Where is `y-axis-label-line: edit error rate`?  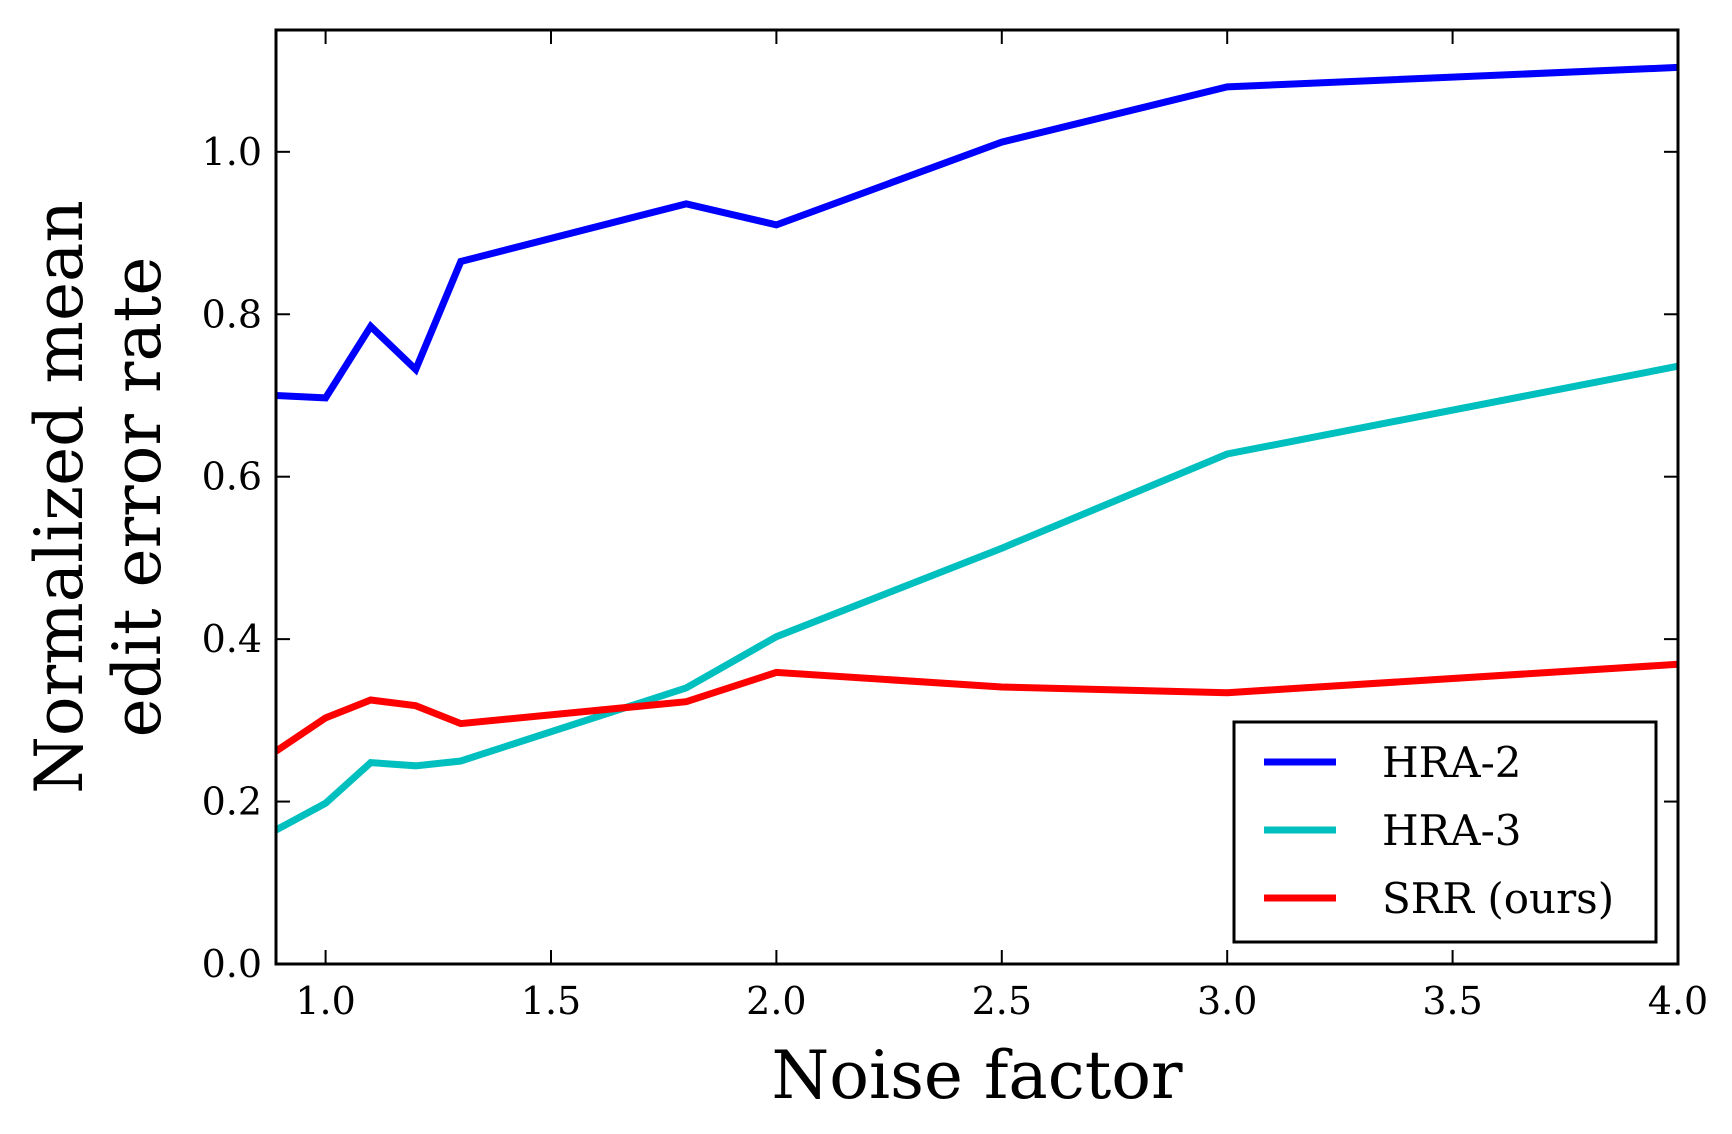
y-axis-label-line: edit error rate is located at coordinates (137, 497).